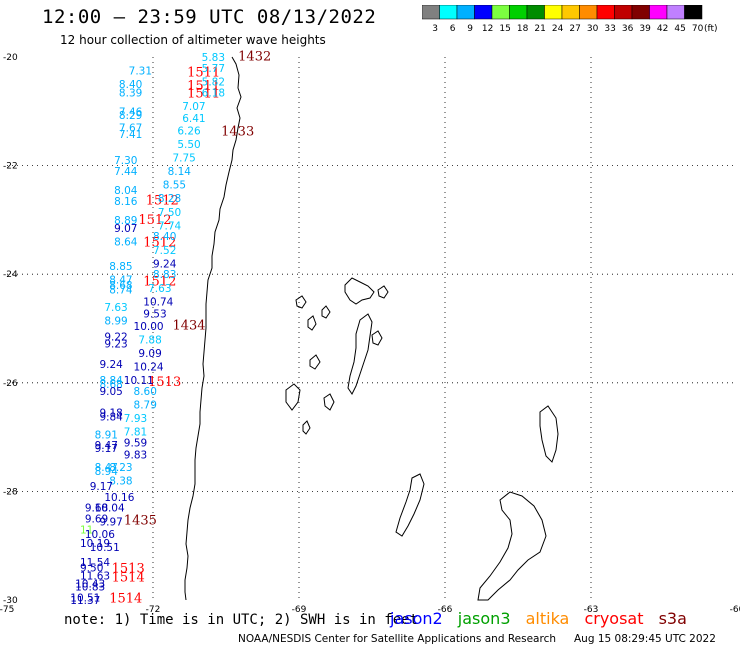  Describe the element at coordinates (153, 610) in the screenshot. I see `lon-tick-label: -72` at that location.